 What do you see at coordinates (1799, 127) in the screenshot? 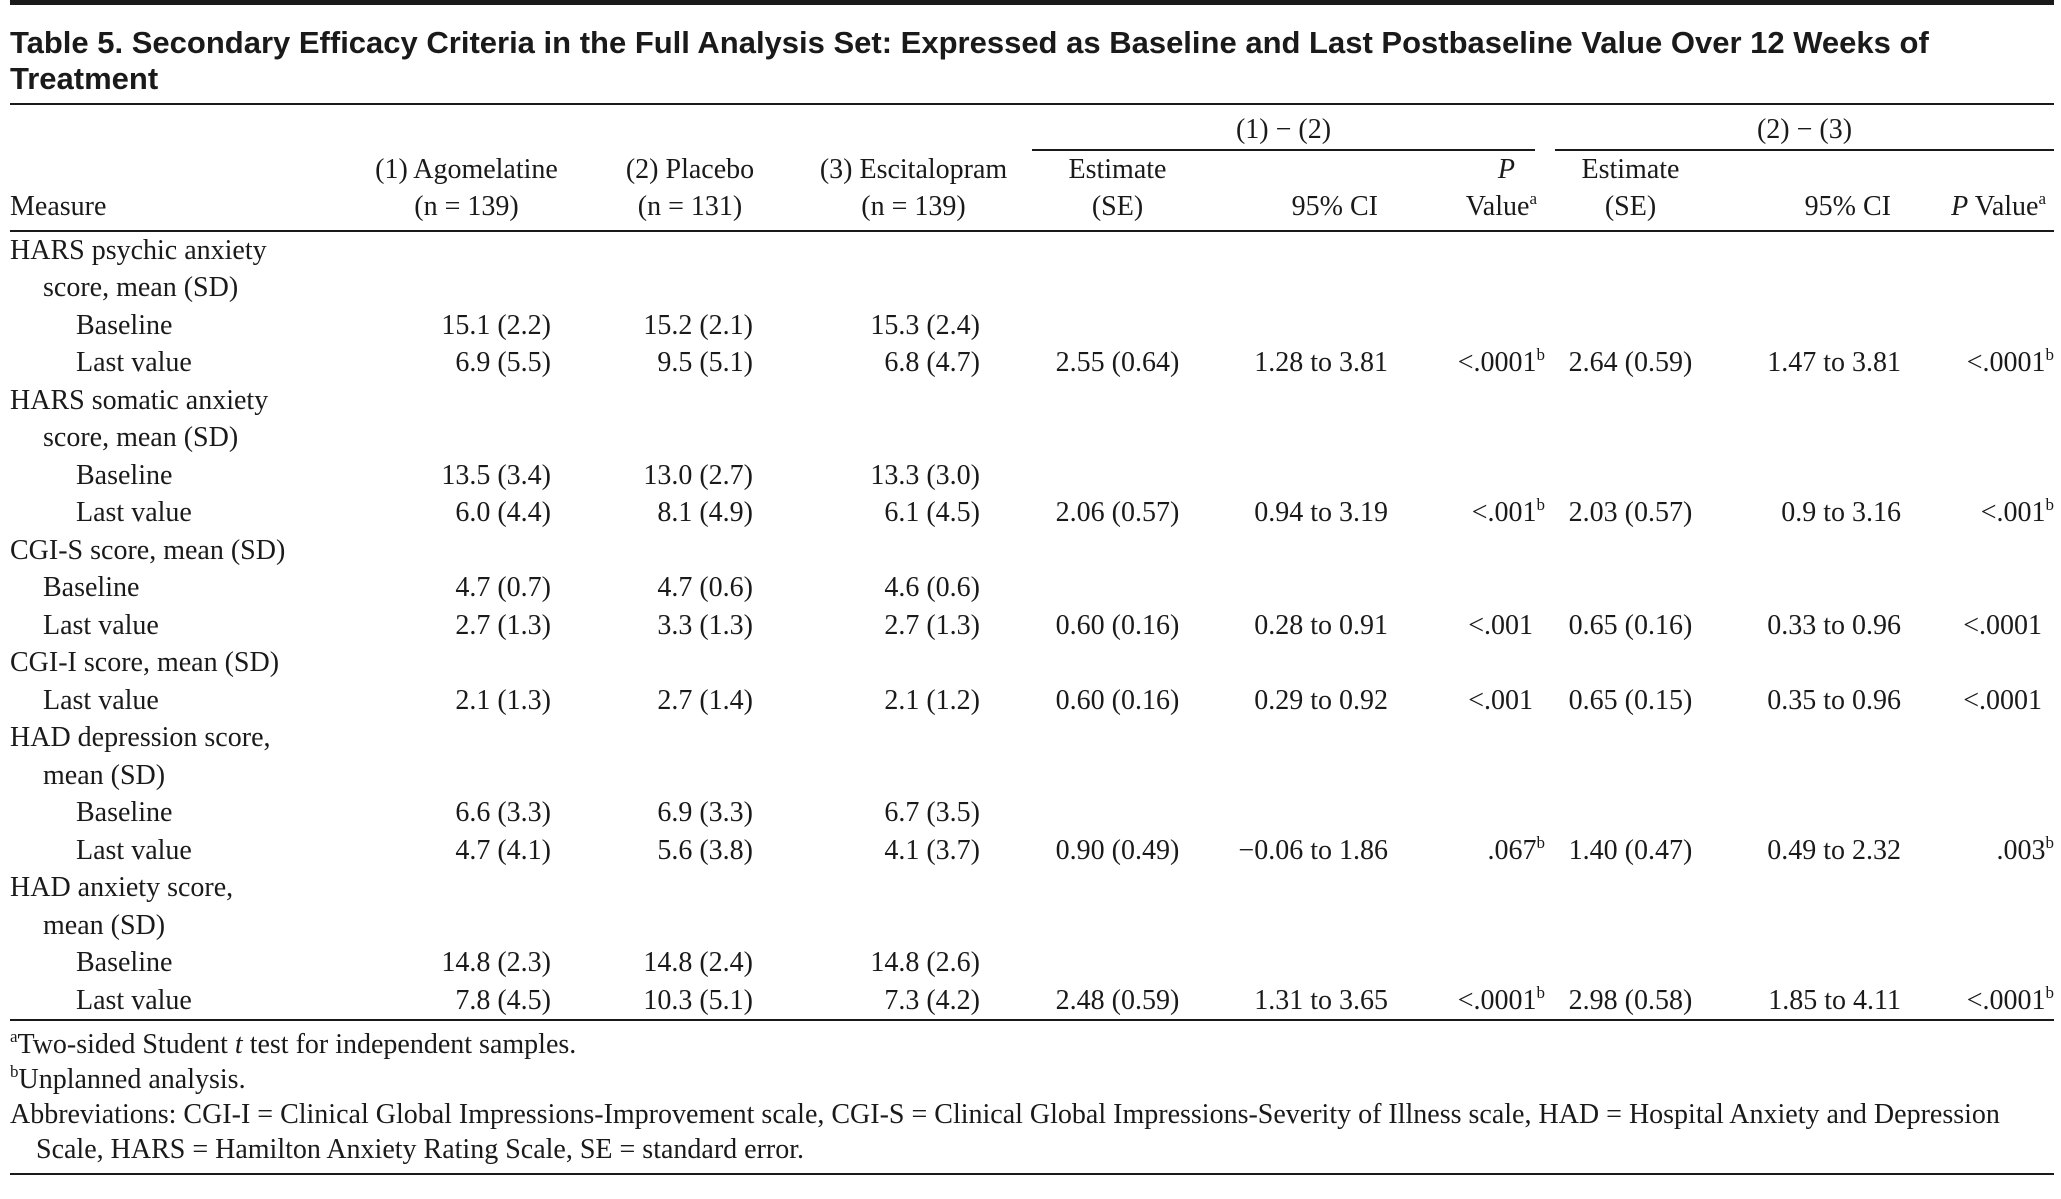
I see `group-header: (2) − (3)` at bounding box center [1799, 127].